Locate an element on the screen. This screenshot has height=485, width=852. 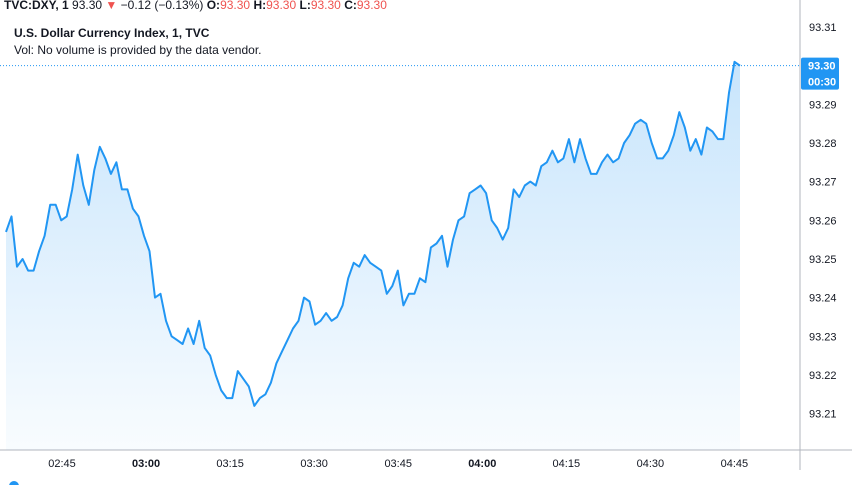
open-label: O: is located at coordinates (213, 6).